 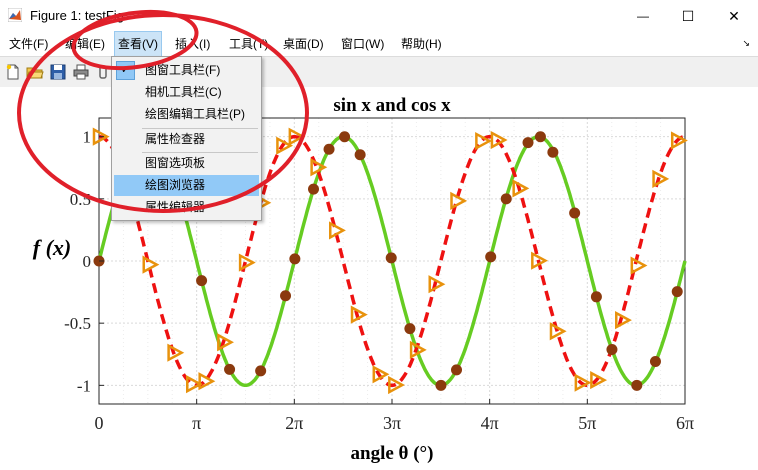 I want to click on x-tick-label: 0, so click(x=99, y=423).